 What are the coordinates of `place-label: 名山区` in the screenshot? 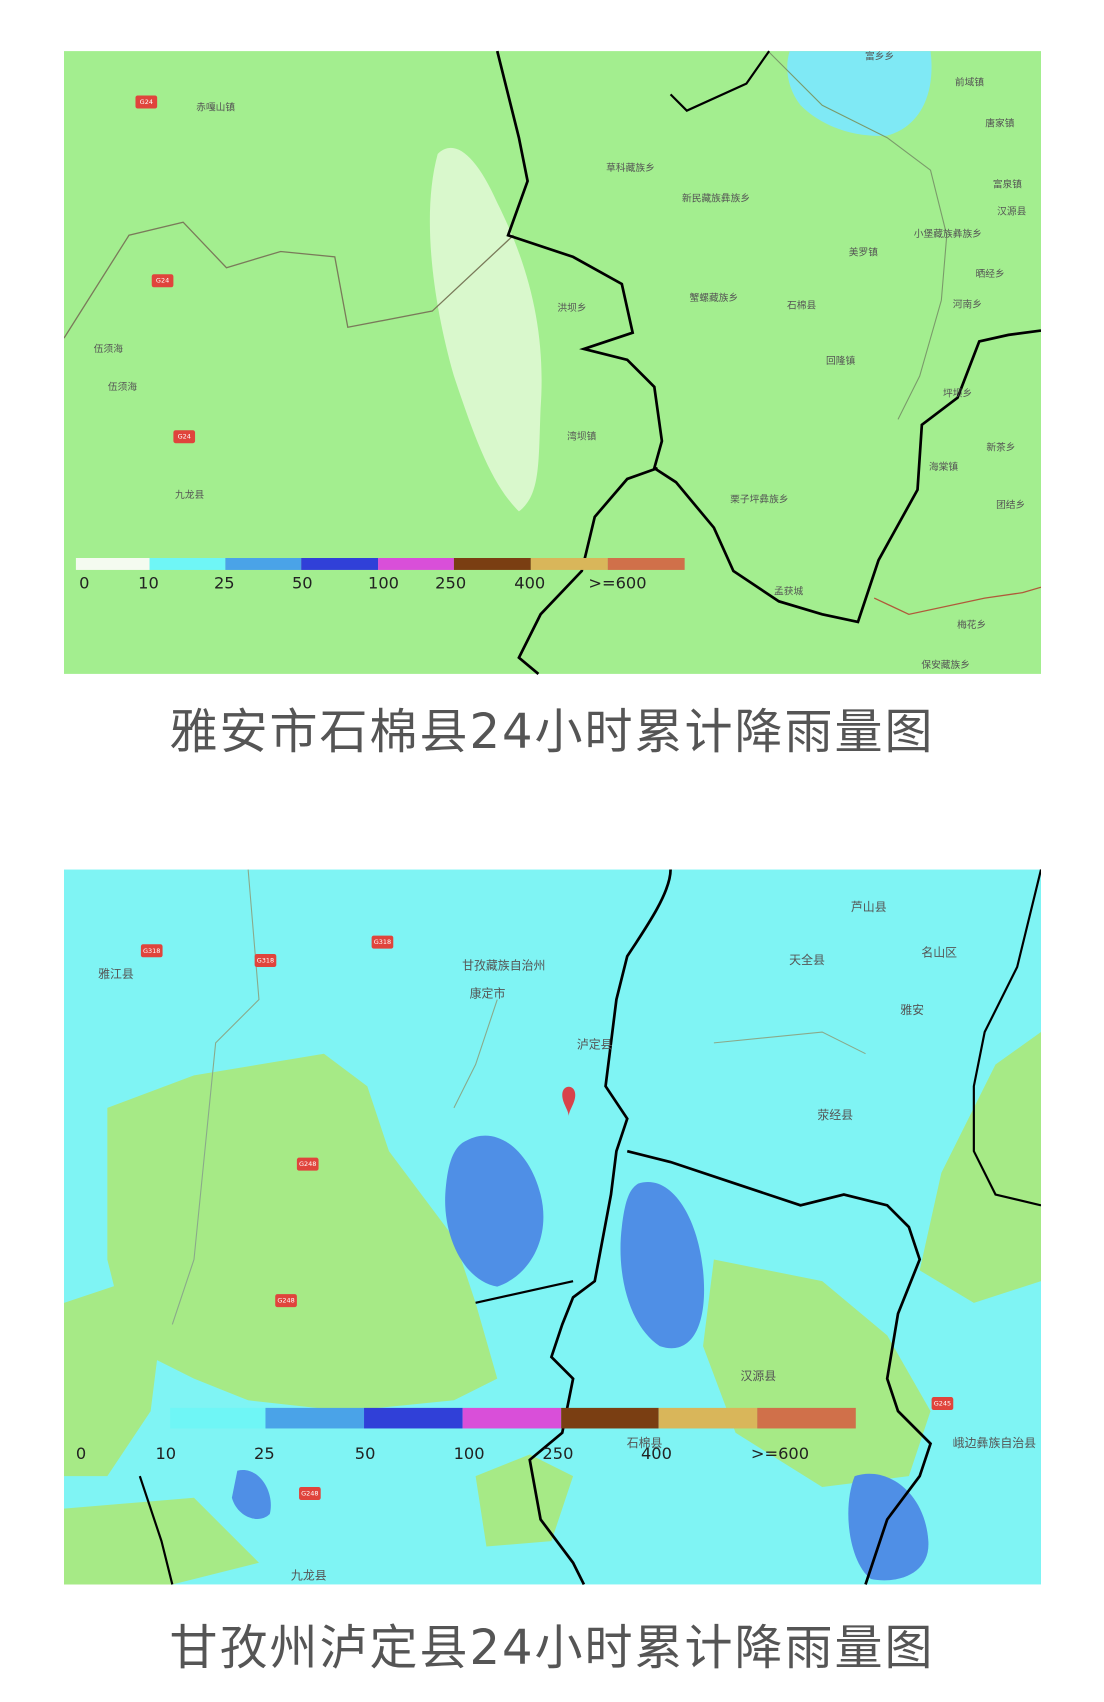 It's located at (939, 952).